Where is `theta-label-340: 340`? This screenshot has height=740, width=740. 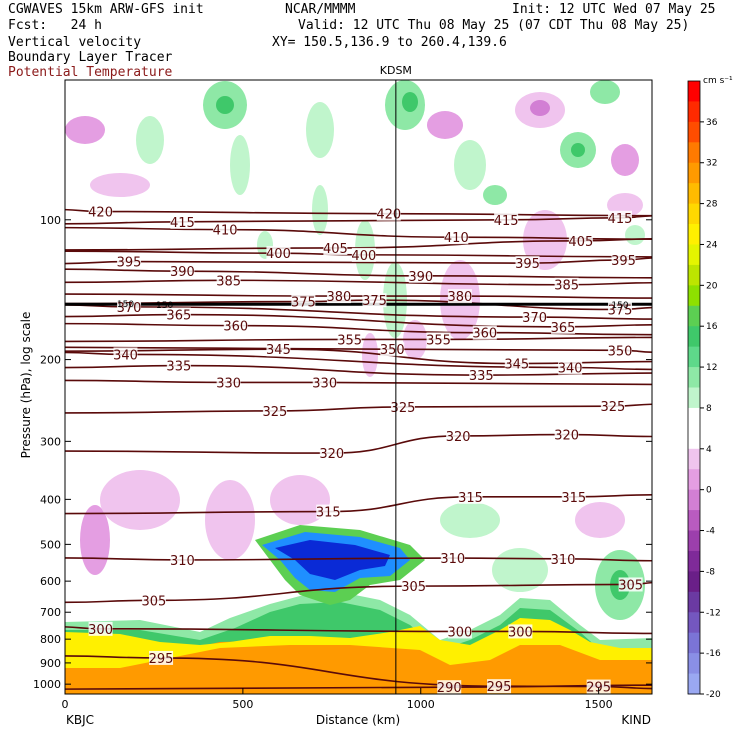
theta-label-340: 340 is located at coordinates (125, 355).